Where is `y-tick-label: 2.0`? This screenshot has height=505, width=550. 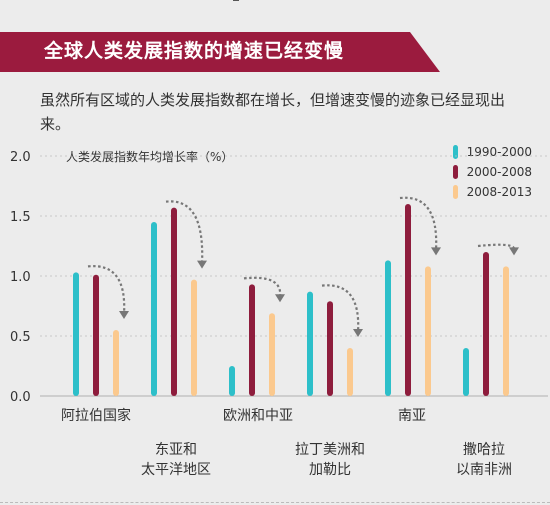 y-tick-label: 2.0 is located at coordinates (20, 157).